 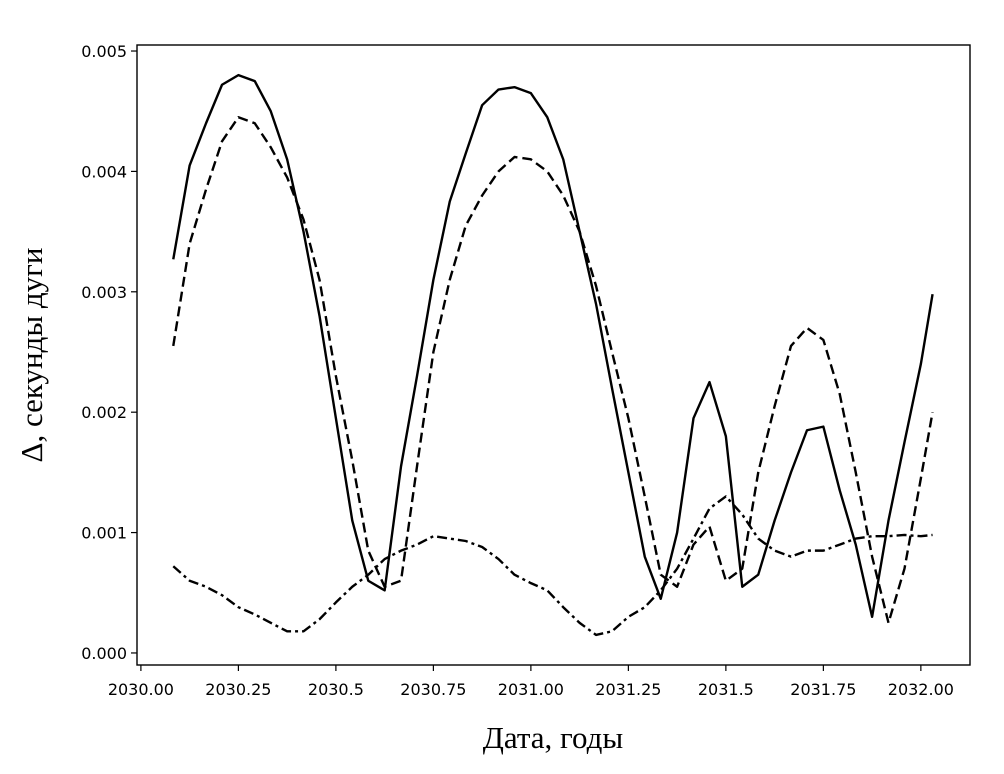 I want to click on y-tick-label: 0.001, so click(x=104, y=533).